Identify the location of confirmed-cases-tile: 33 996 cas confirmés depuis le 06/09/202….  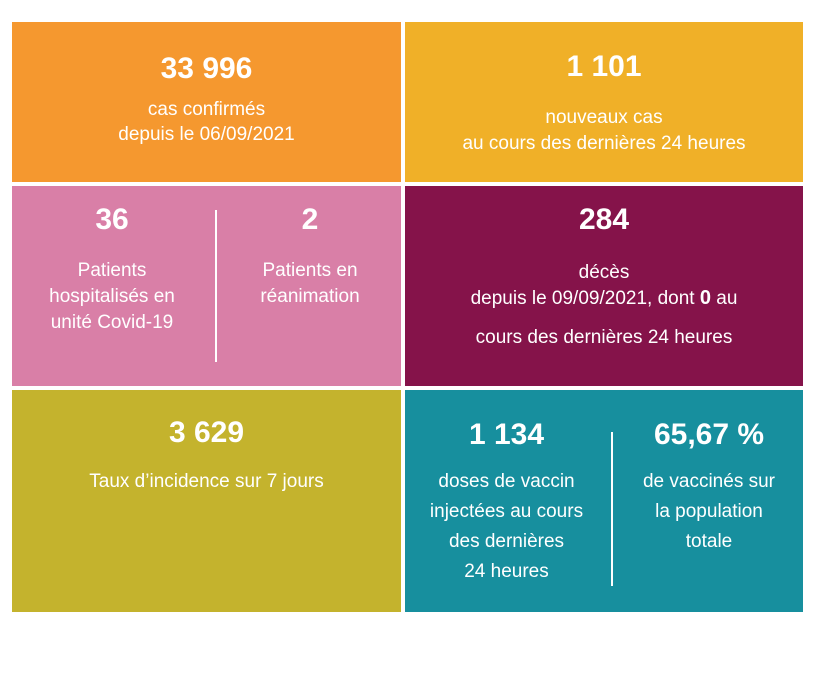
(206, 102).